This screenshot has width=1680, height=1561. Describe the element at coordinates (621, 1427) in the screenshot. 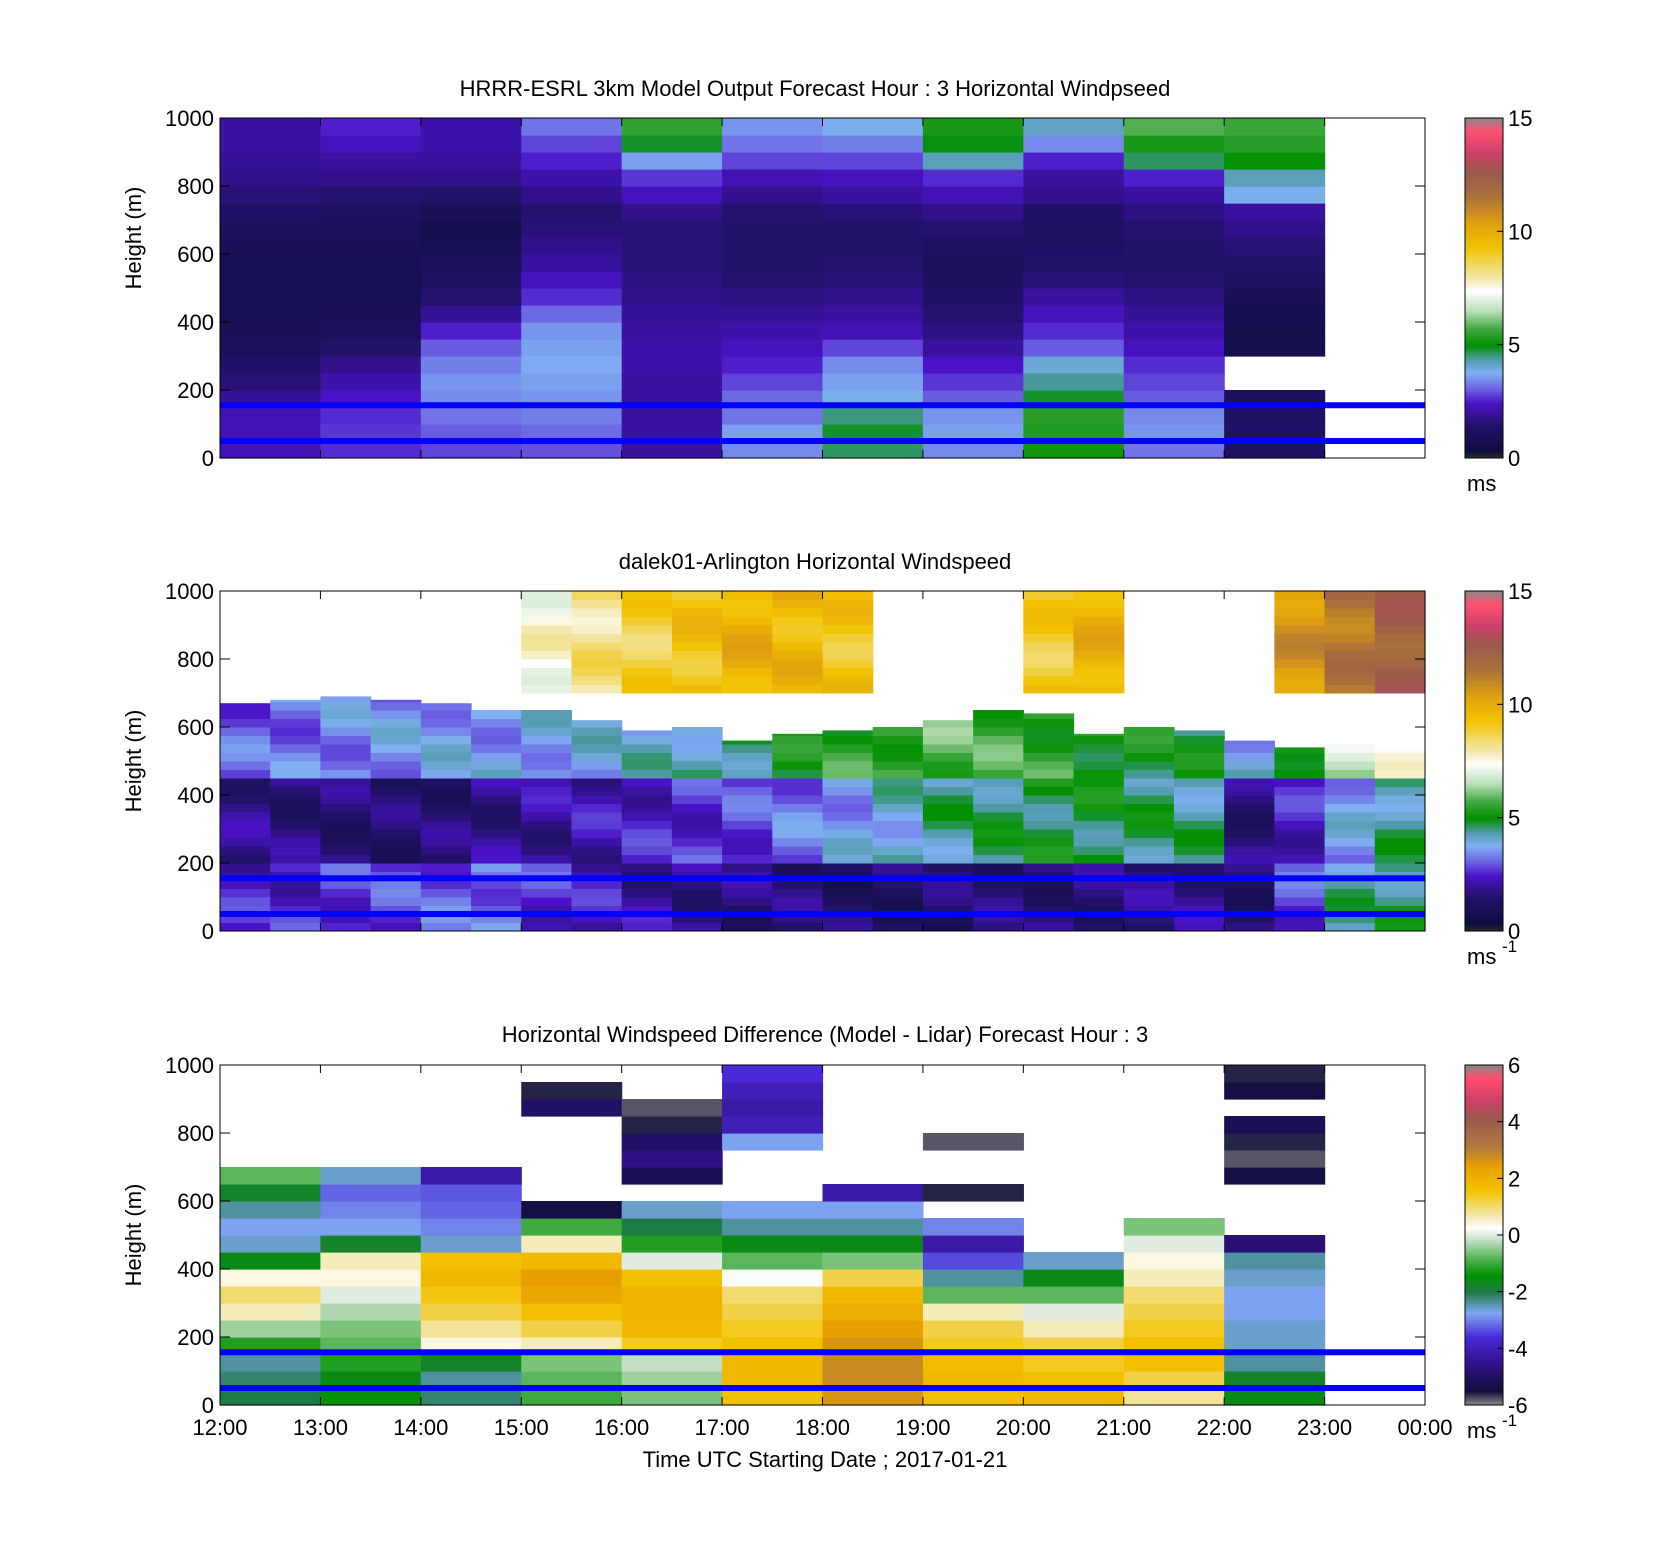

I see `x-tick-label: 16:00` at that location.